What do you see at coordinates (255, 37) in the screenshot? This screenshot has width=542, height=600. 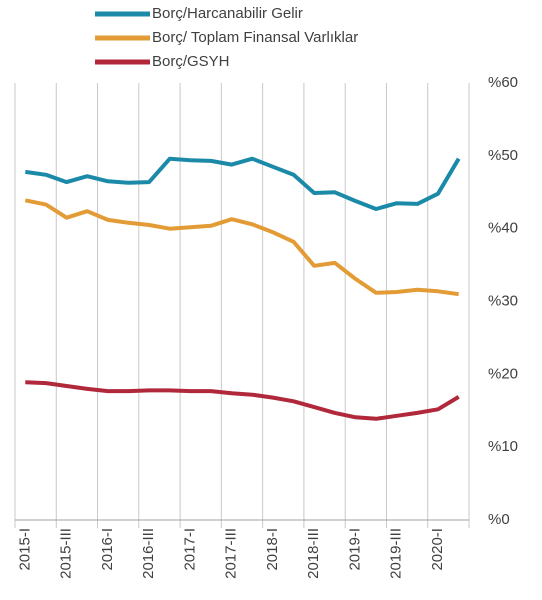 I see `legend-label: Borç/ Toplam Finansal Varlıklar` at bounding box center [255, 37].